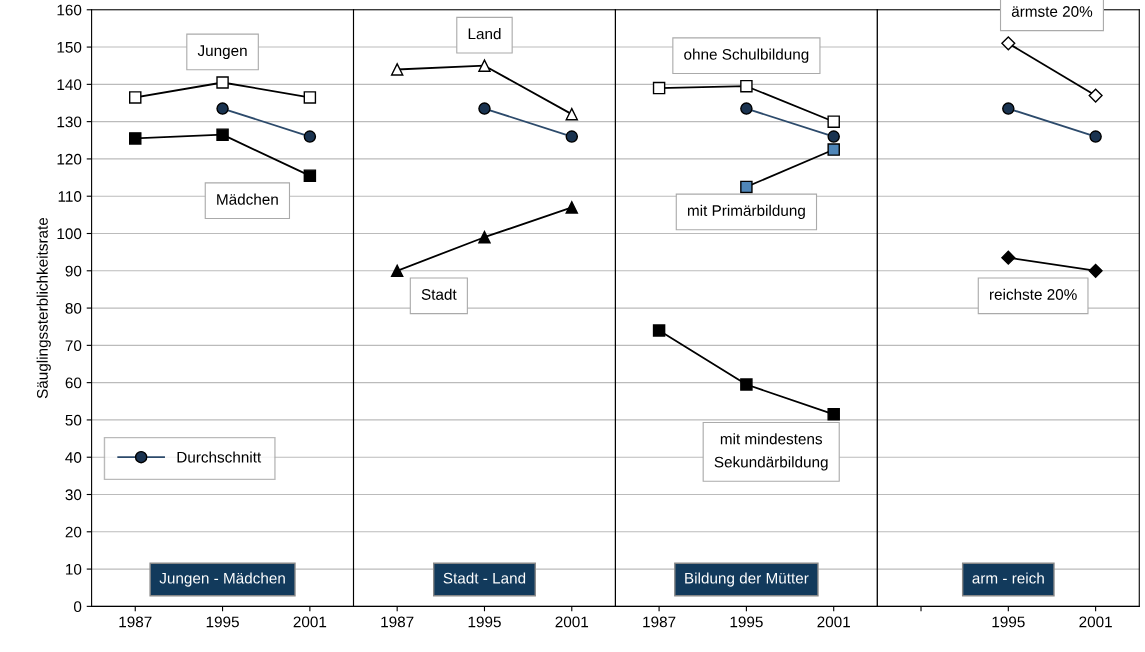 This screenshot has width=1145, height=652. Describe the element at coordinates (1033, 294) in the screenshot. I see `series-label: reichste 20%` at that location.